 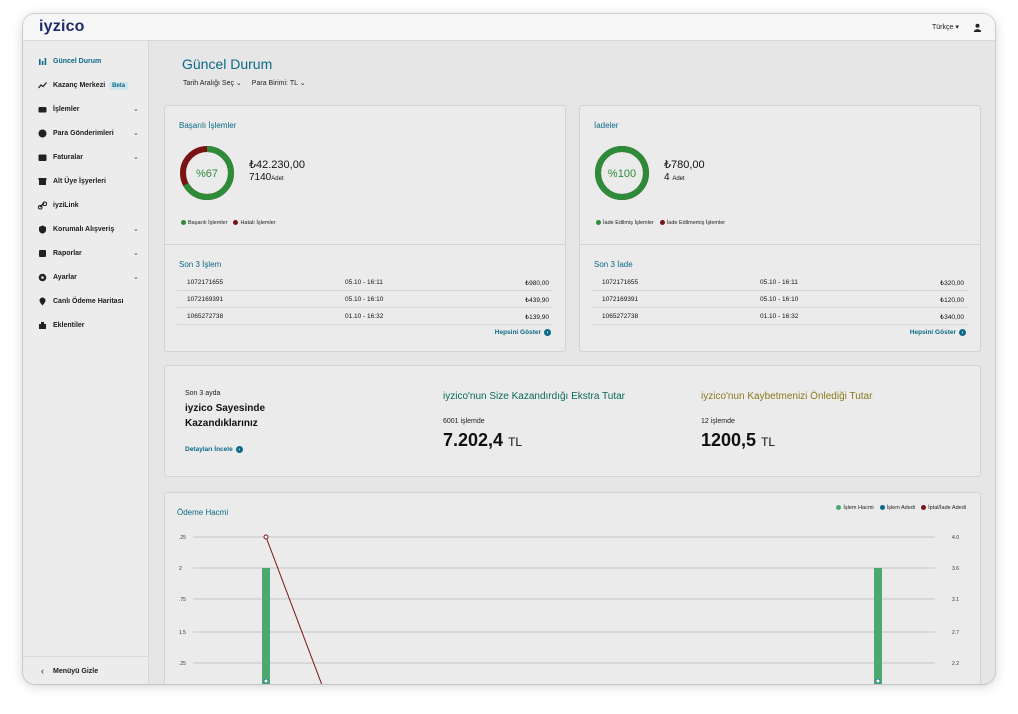 What do you see at coordinates (266, 537) in the screenshot?
I see `refund-point` at bounding box center [266, 537].